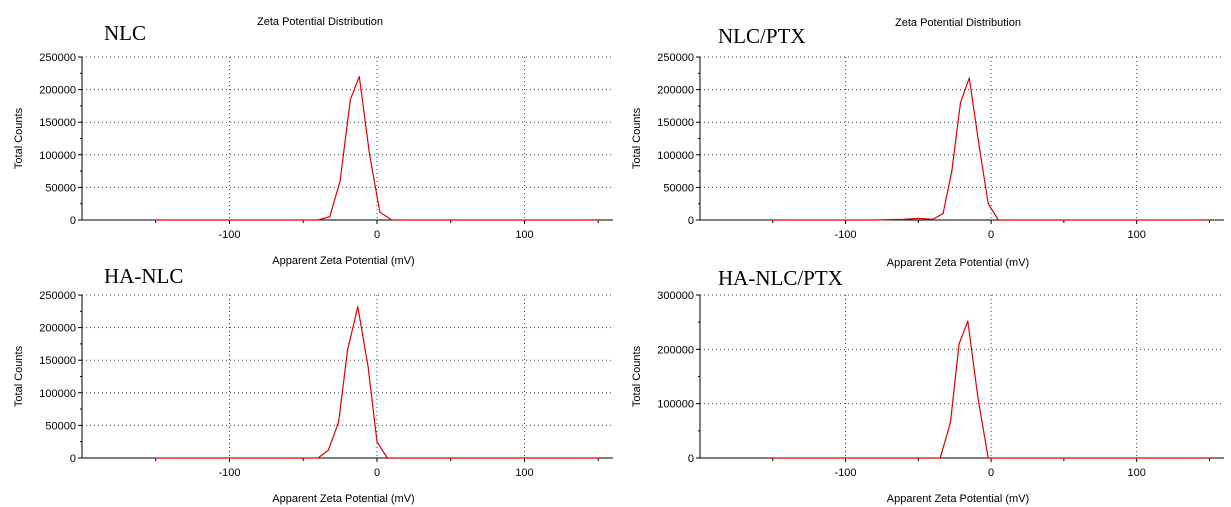 The height and width of the screenshot is (507, 1231). Describe the element at coordinates (675, 296) in the screenshot. I see `y-tick-label: 300000` at that location.